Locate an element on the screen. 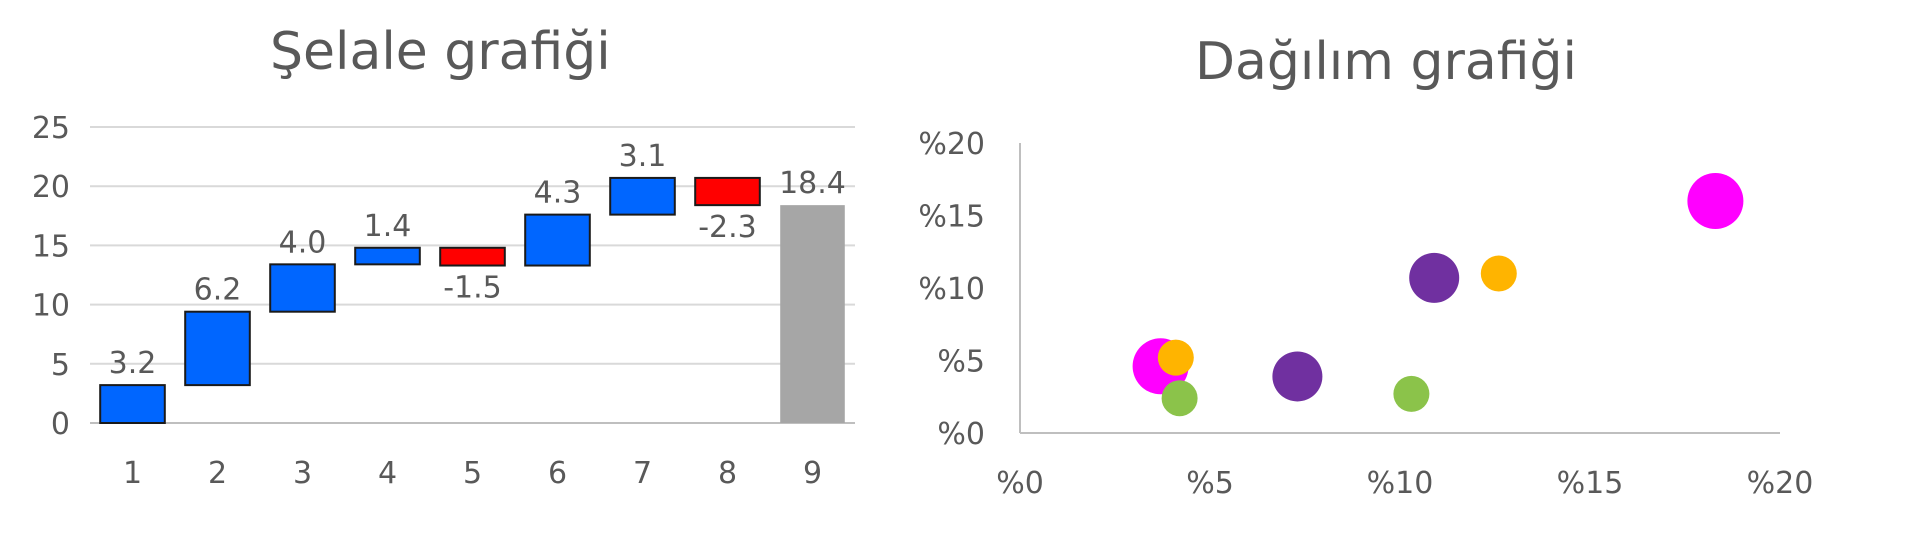 The height and width of the screenshot is (560, 1920). data-label: 3.1 is located at coordinates (643, 156).